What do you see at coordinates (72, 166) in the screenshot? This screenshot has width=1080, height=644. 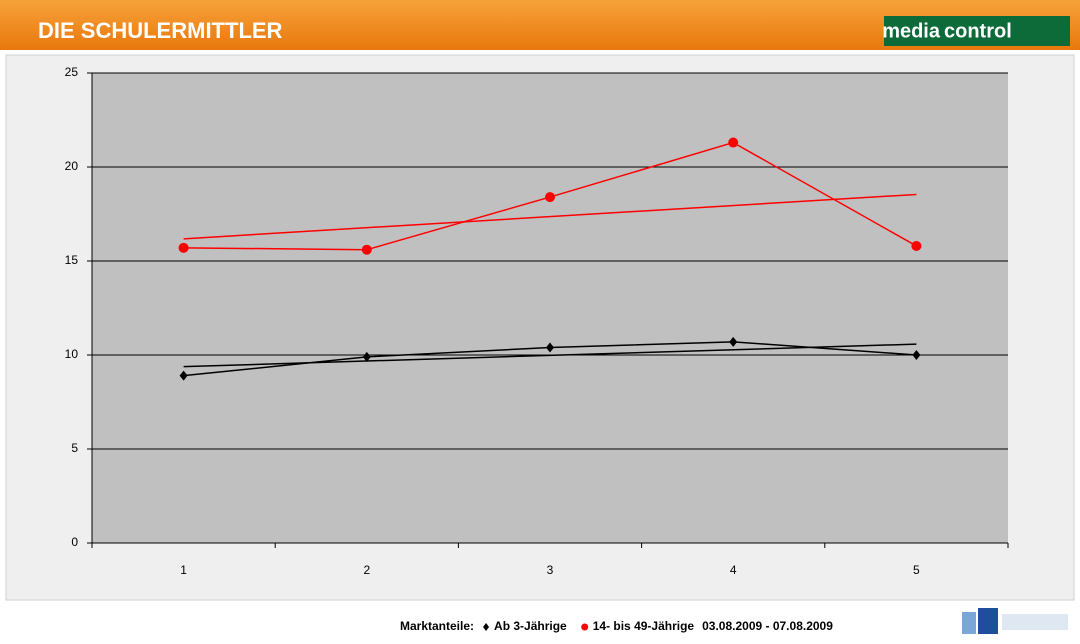 I see `y-tick-label: 20` at bounding box center [72, 166].